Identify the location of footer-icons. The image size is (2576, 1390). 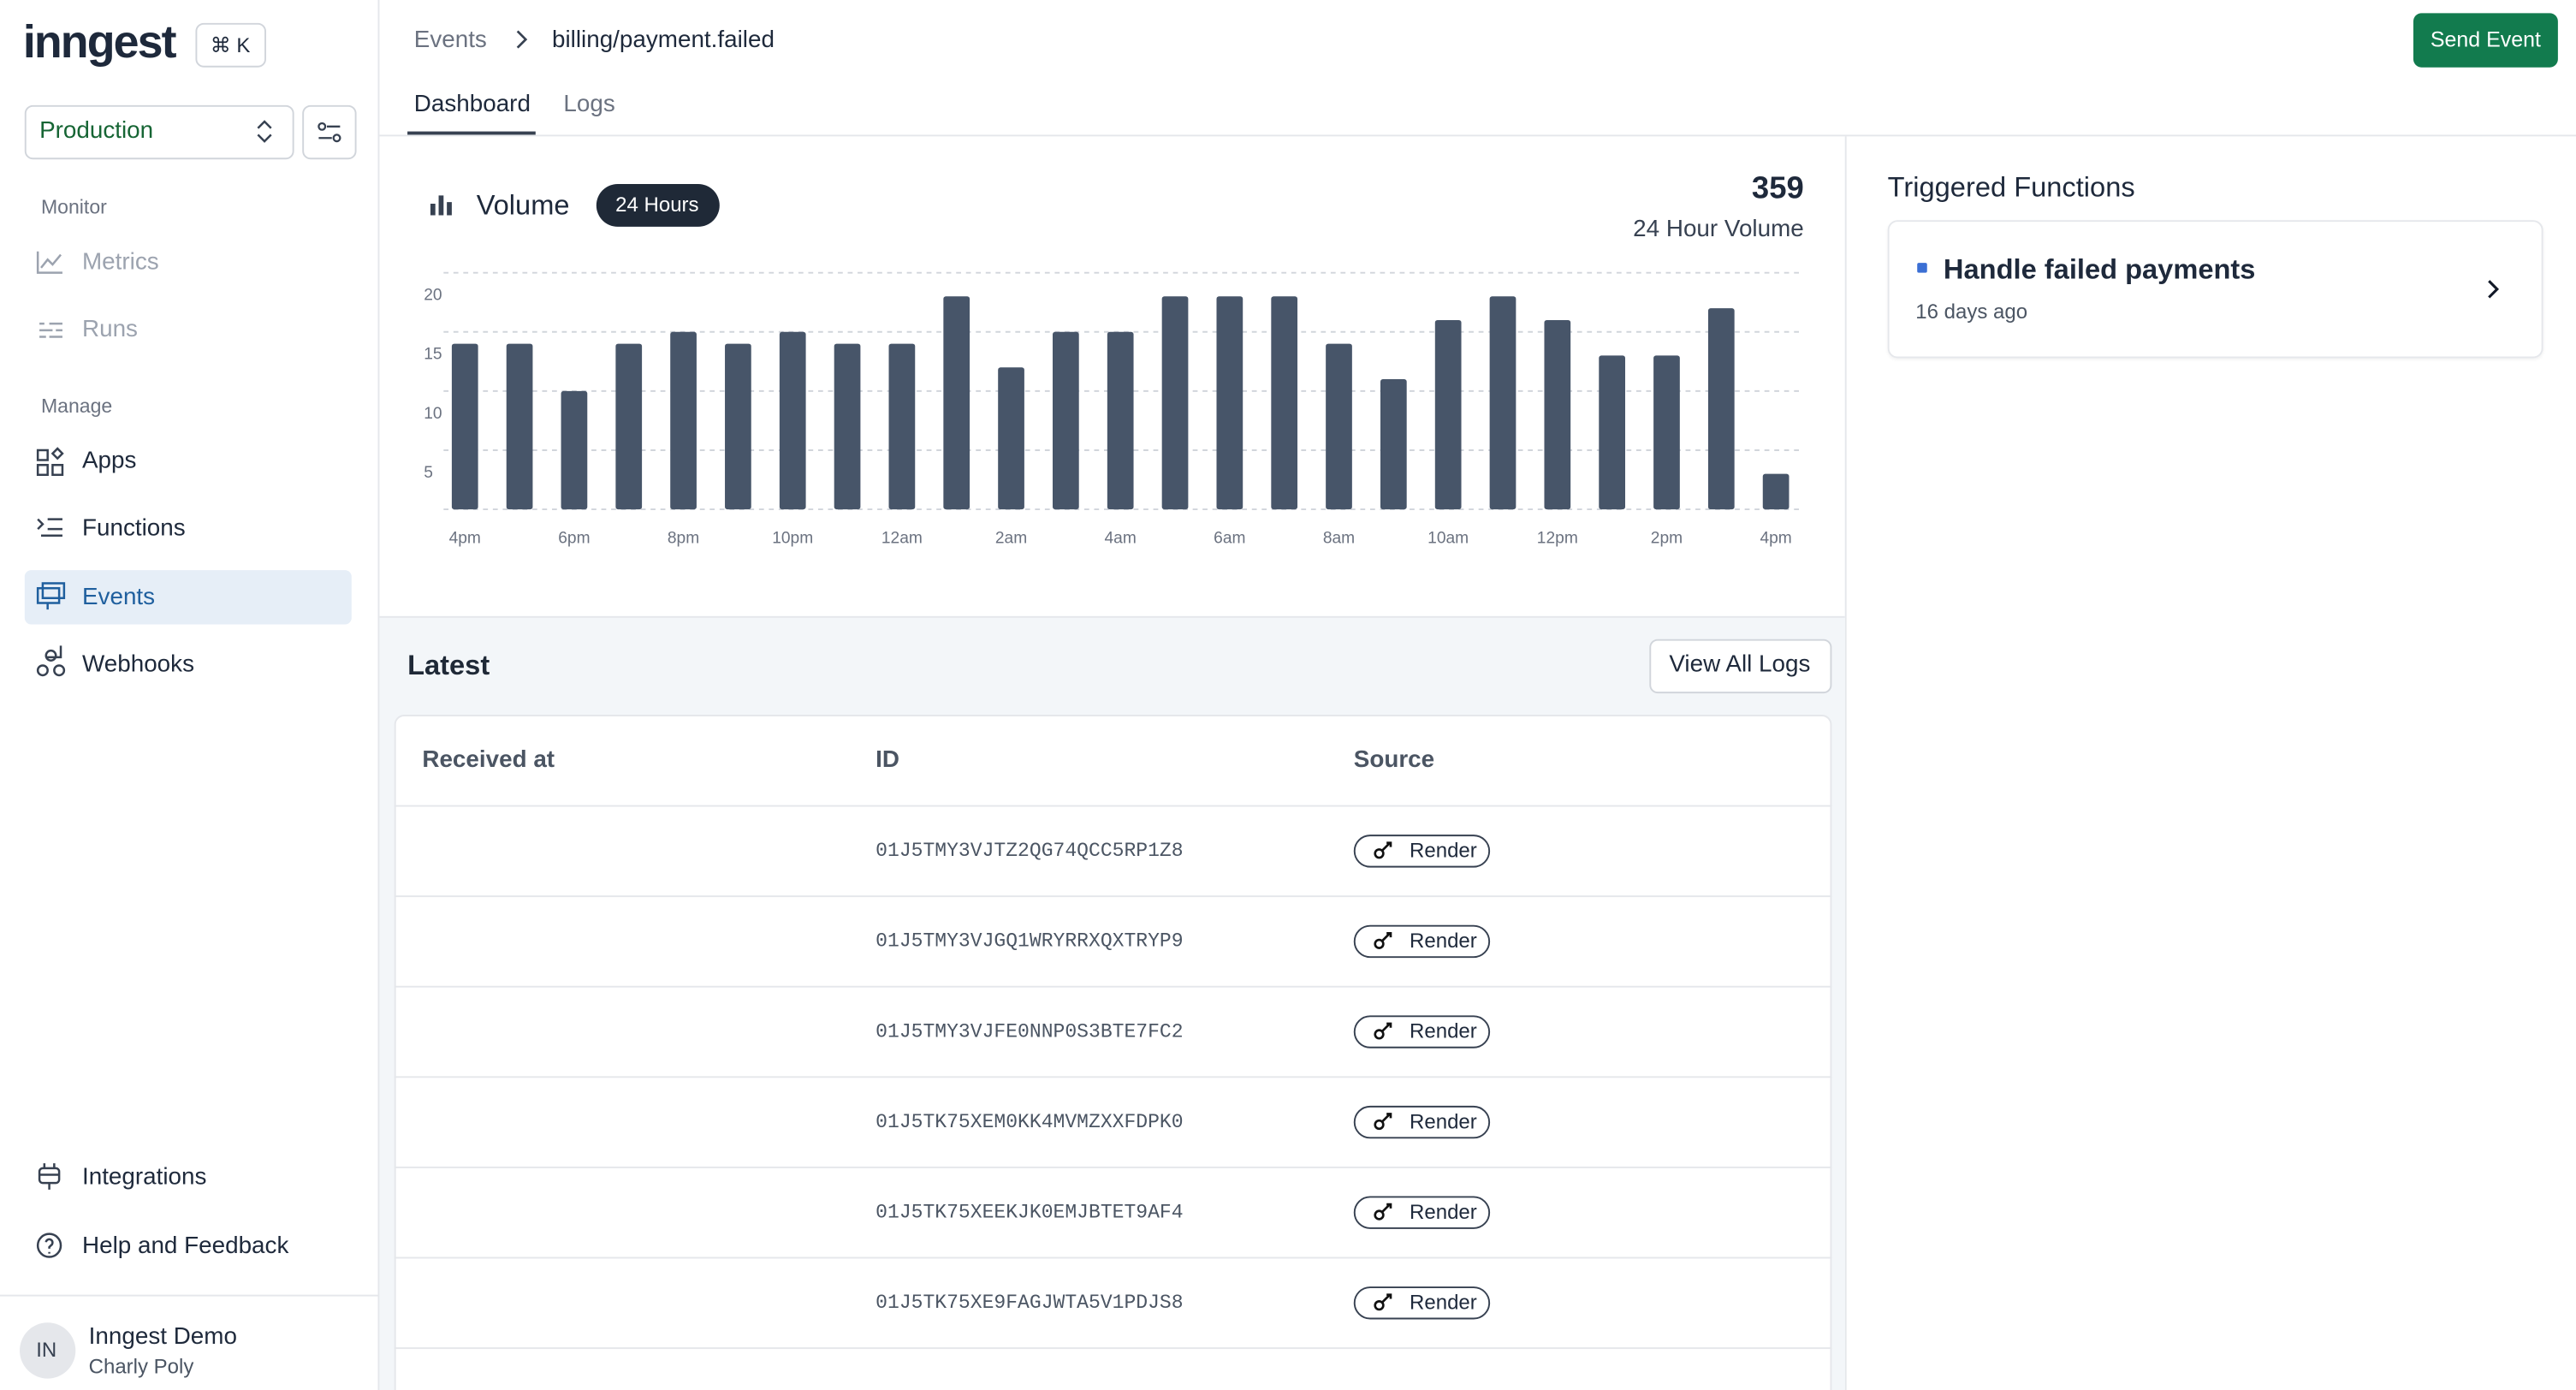
(51, 1212).